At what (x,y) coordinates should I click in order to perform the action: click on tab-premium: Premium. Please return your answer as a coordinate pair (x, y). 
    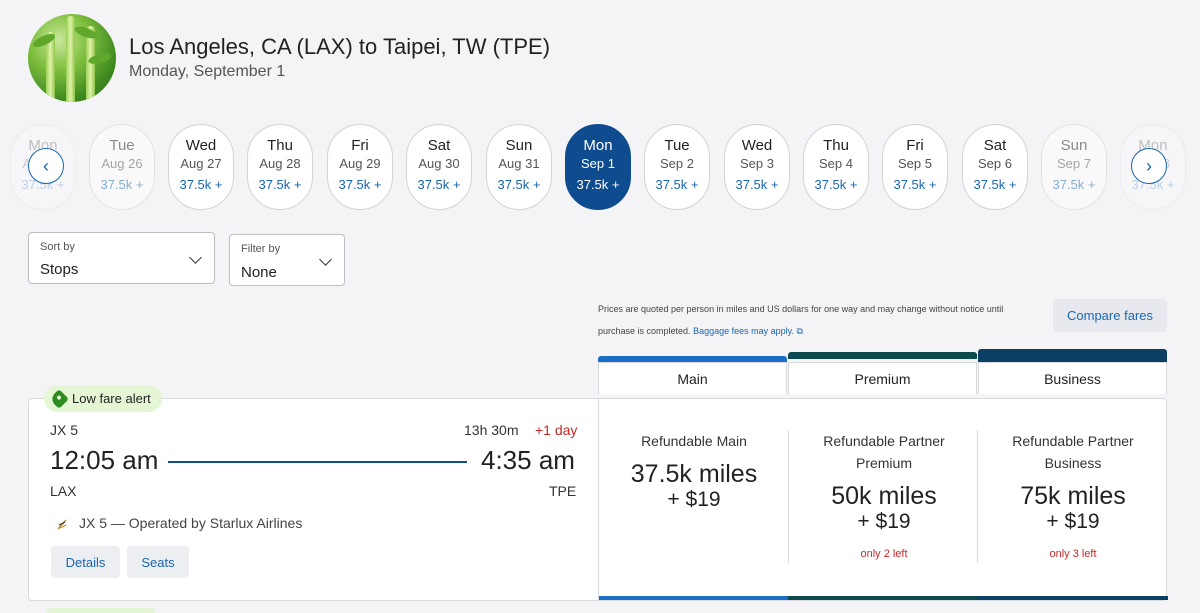
    Looking at the image, I should click on (882, 378).